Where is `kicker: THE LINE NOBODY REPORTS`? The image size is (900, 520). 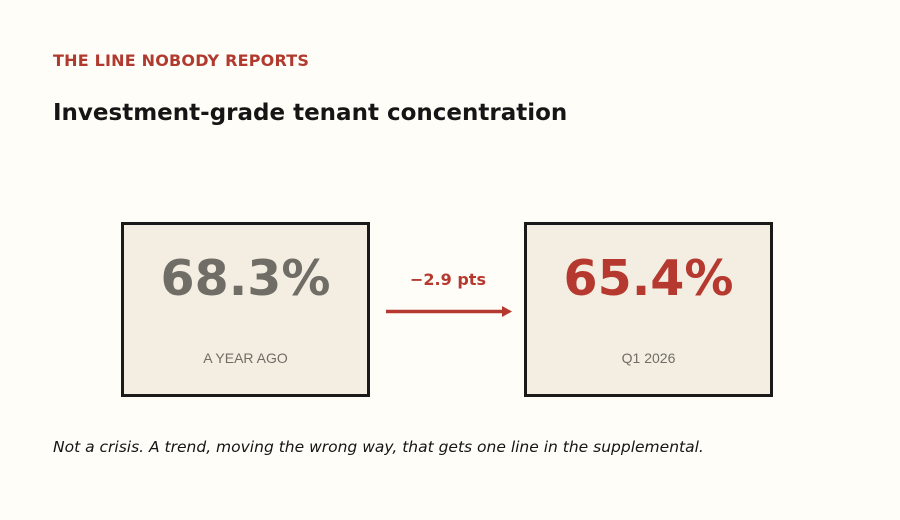 kicker: THE LINE NOBODY REPORTS is located at coordinates (181, 60).